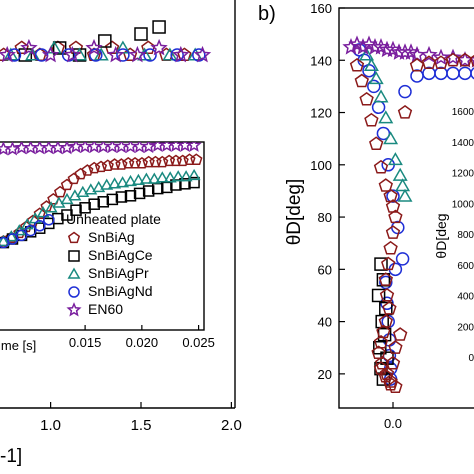  What do you see at coordinates (321, 113) in the screenshot?
I see `b-y-tick-label-5: 120` at bounding box center [321, 113].